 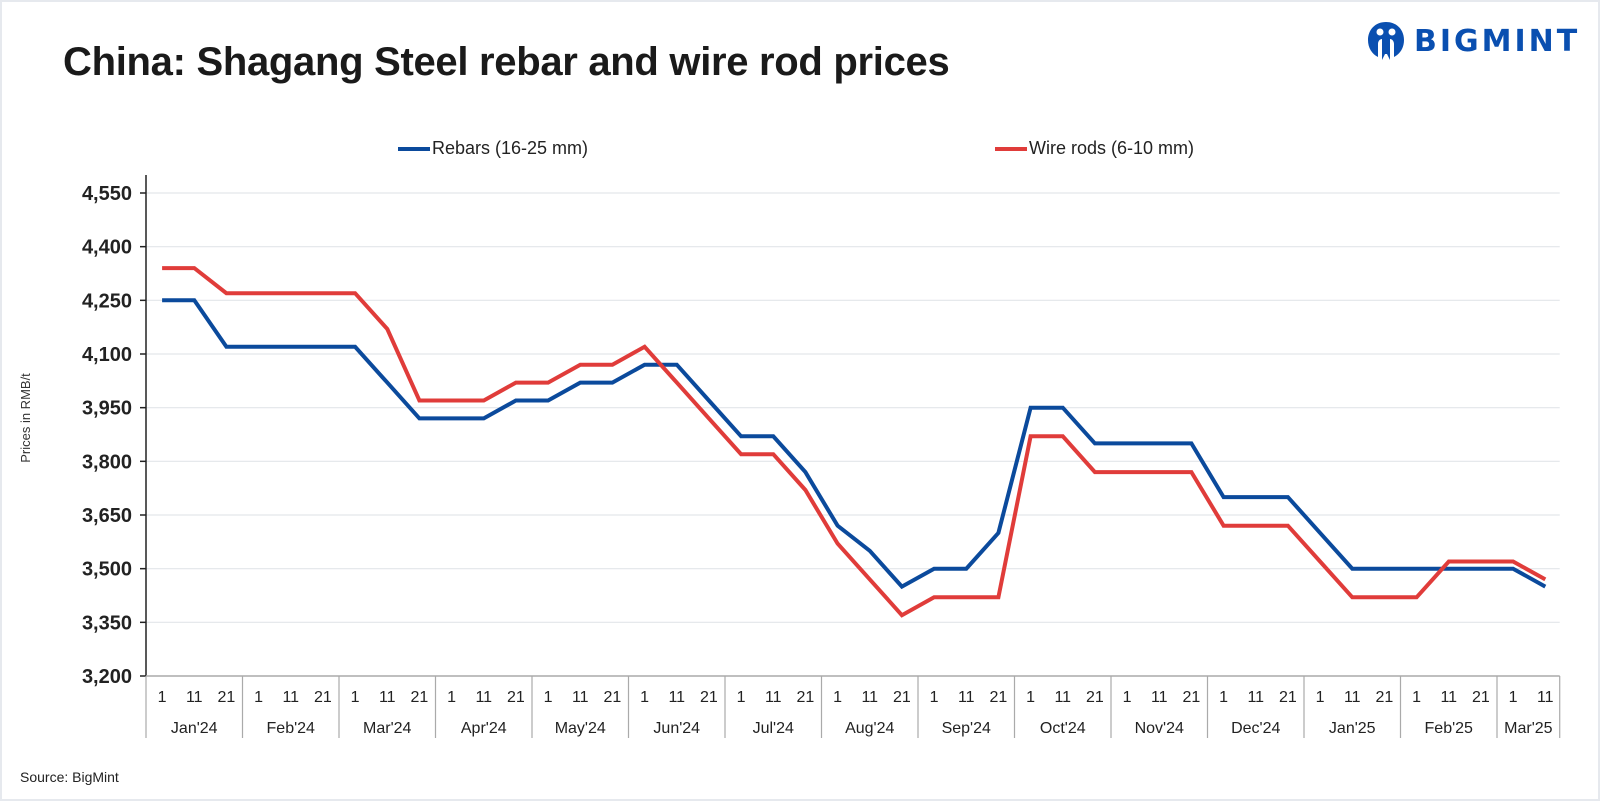 I want to click on y-tick-label: 3,950, so click(x=107, y=409).